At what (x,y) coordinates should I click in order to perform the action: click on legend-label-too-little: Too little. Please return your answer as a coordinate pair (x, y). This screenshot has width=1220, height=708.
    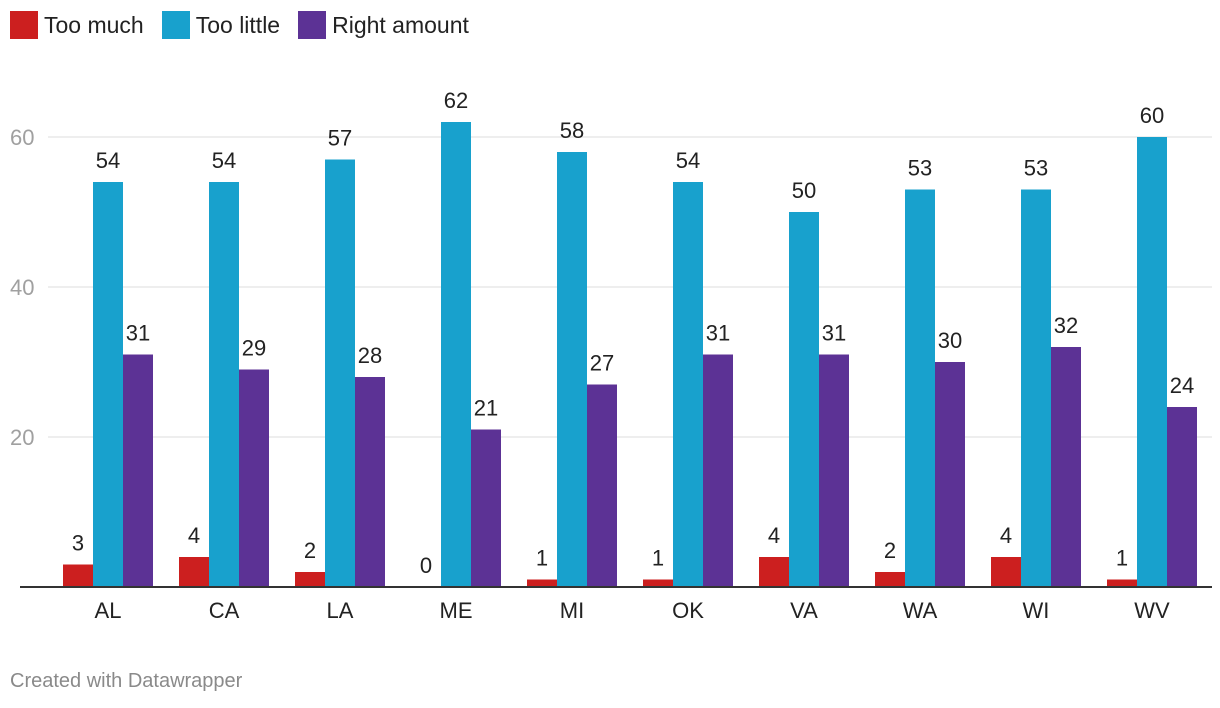
    Looking at the image, I should click on (238, 25).